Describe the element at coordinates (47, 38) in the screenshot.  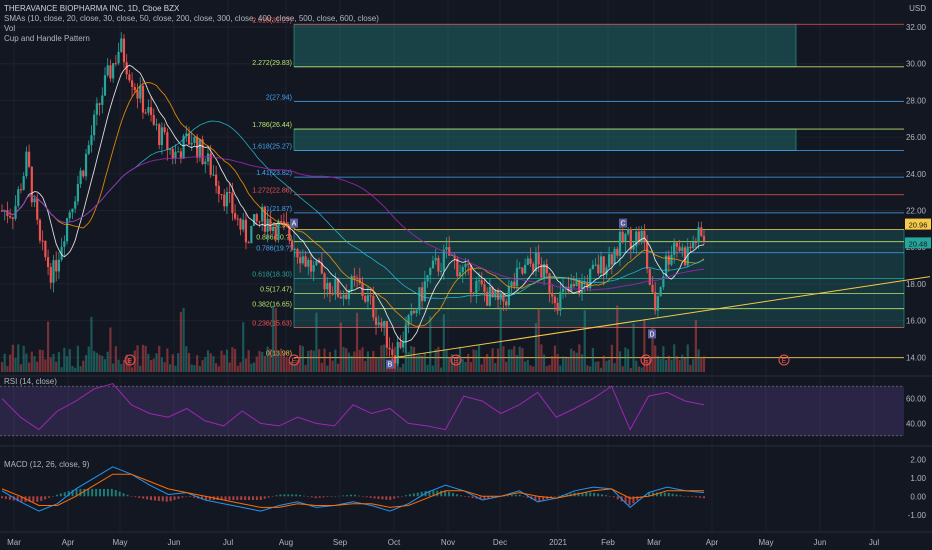
I see `pattern-legend: Cup and Handle Pattern` at that location.